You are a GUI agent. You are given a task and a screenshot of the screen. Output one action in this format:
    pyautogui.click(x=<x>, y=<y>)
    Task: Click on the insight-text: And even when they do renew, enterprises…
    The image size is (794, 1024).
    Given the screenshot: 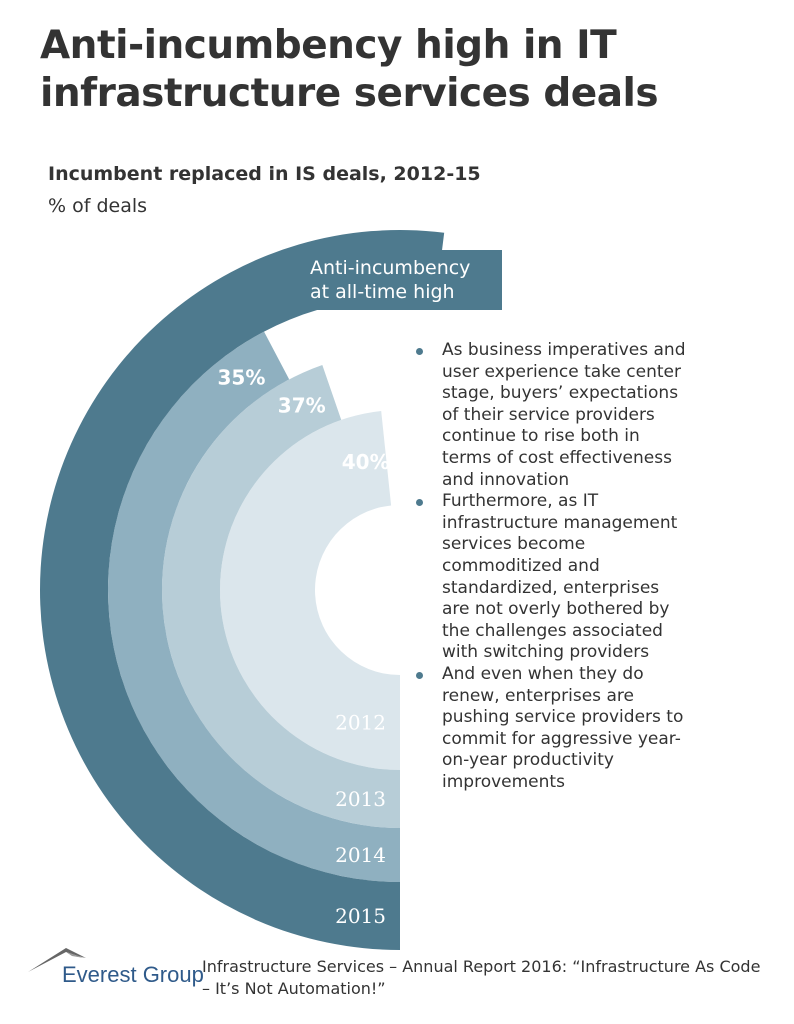 What is the action you would take?
    pyautogui.click(x=563, y=727)
    